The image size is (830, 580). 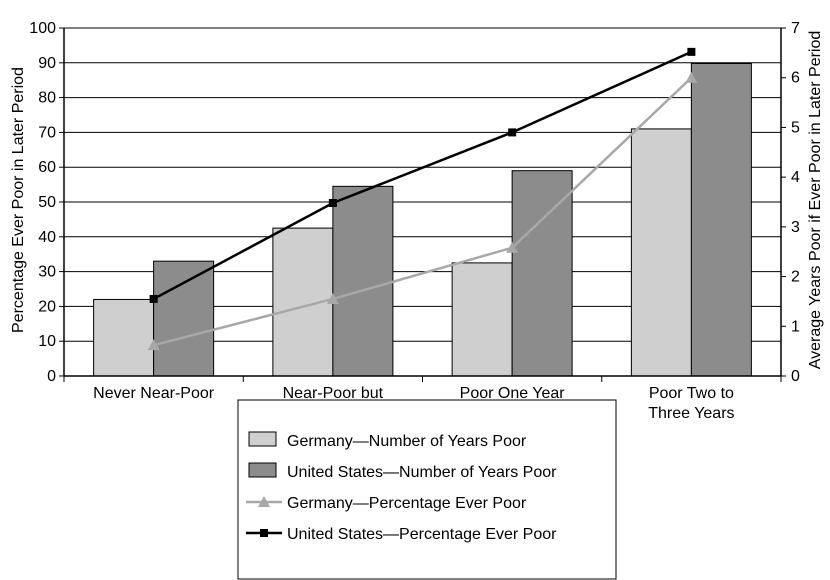 I want to click on left-tick-label: 60, so click(x=47, y=167).